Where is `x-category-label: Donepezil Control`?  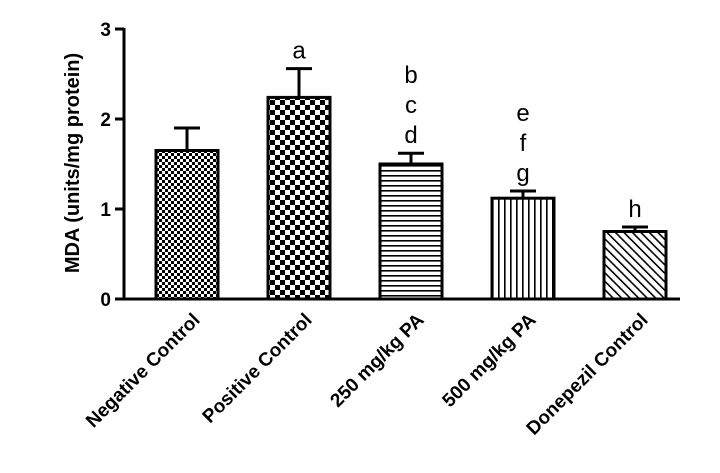
x-category-label: Donepezil Control is located at coordinates (588, 375).